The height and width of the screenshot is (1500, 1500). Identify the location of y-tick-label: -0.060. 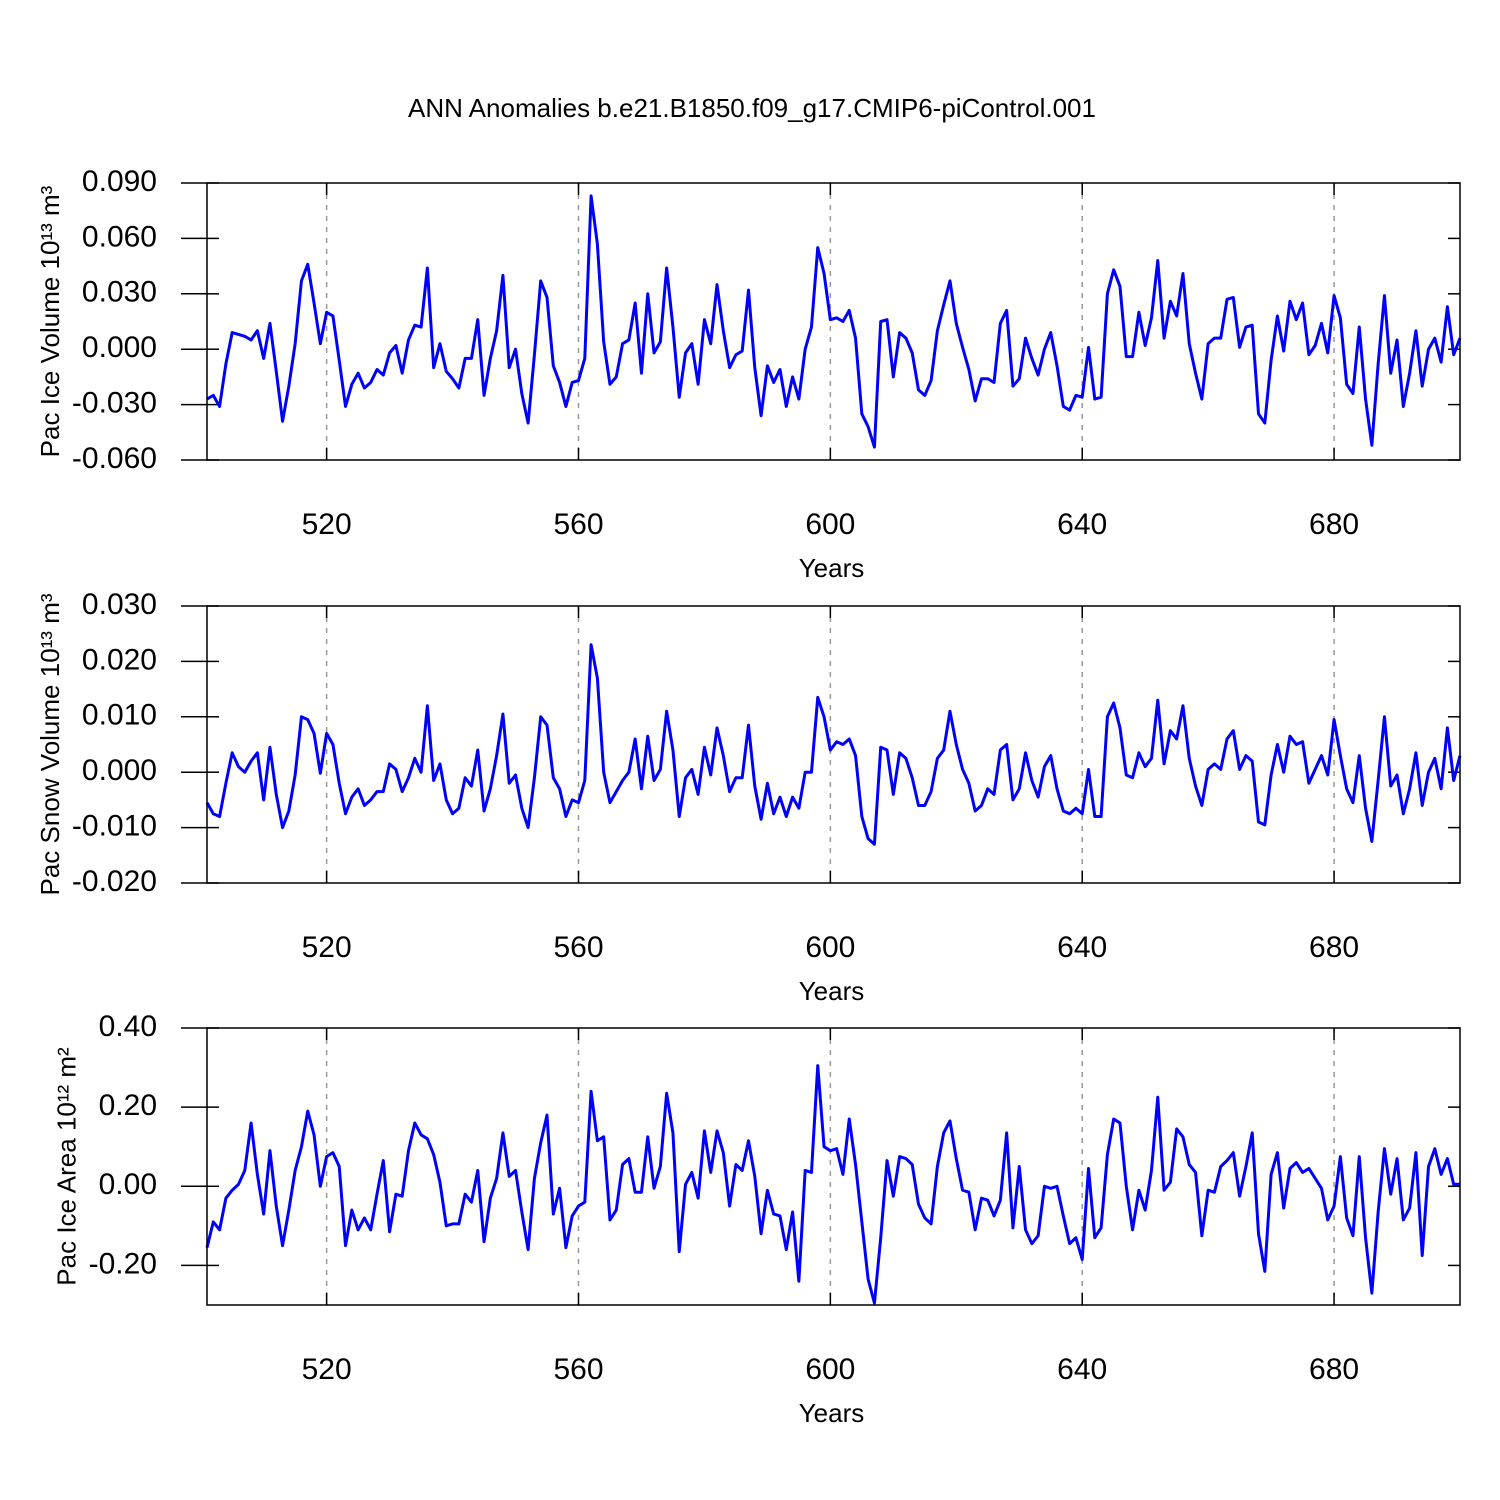
(114, 458).